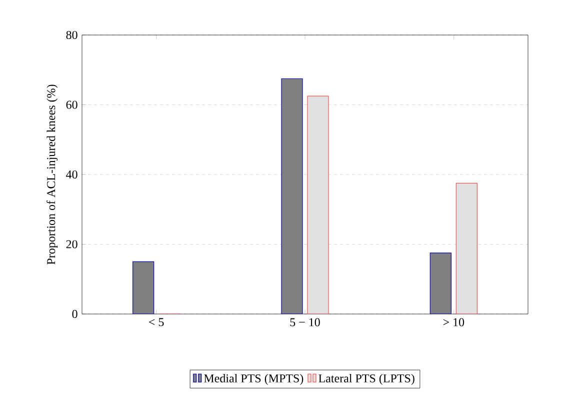 The width and height of the screenshot is (574, 401). Describe the element at coordinates (453, 322) in the screenshot. I see `x-tick-label: > 10` at that location.